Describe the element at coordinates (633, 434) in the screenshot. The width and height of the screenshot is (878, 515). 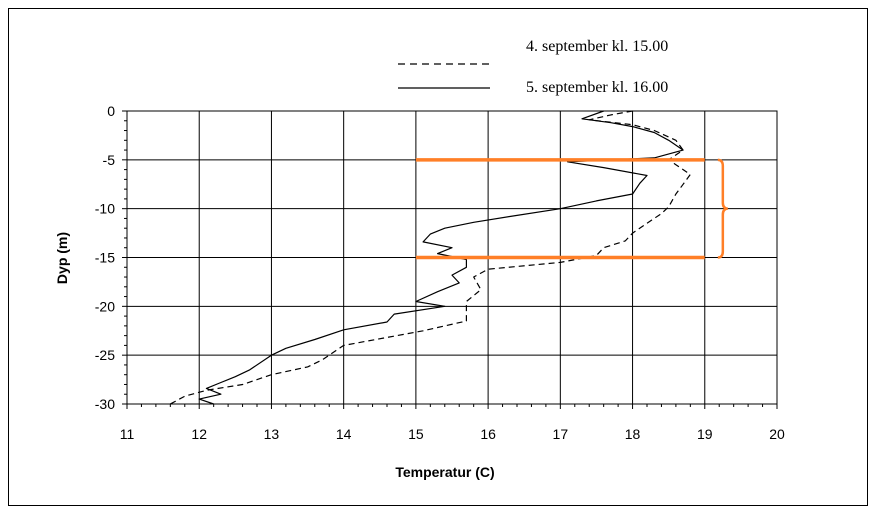
I see `x-tick-label: 18` at that location.